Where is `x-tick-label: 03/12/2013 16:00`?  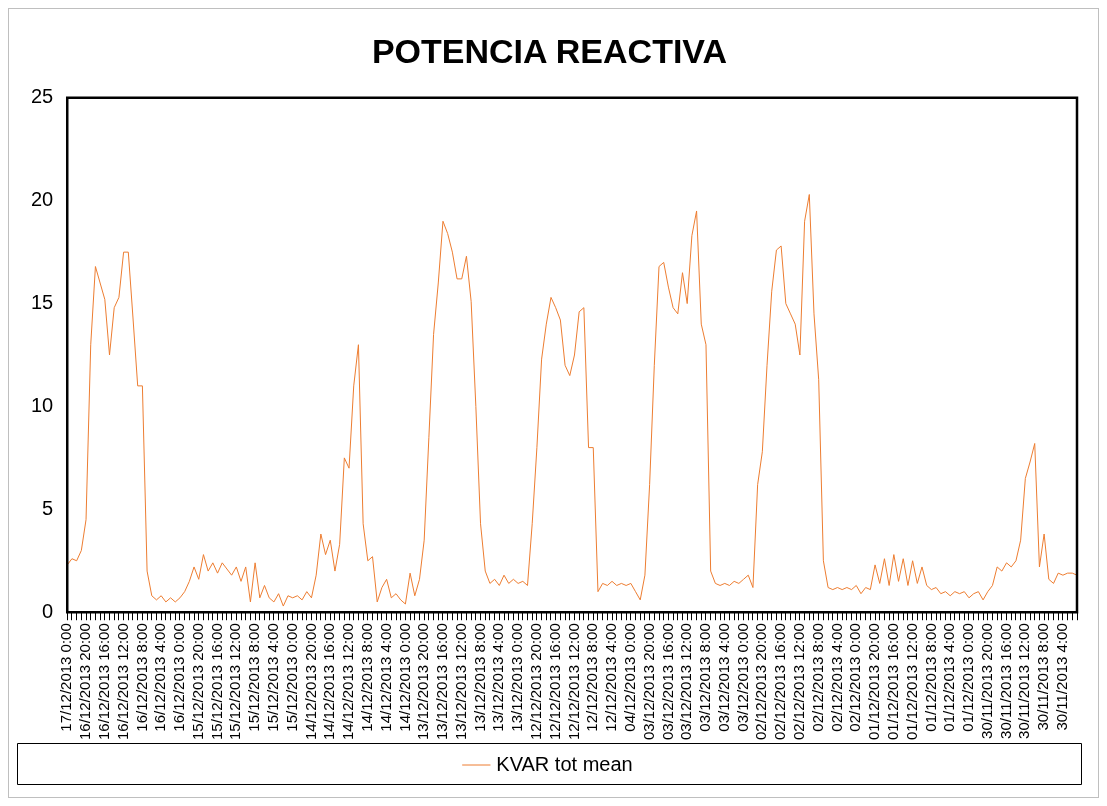 x-tick-label: 03/12/2013 16:00 is located at coordinates (667, 681).